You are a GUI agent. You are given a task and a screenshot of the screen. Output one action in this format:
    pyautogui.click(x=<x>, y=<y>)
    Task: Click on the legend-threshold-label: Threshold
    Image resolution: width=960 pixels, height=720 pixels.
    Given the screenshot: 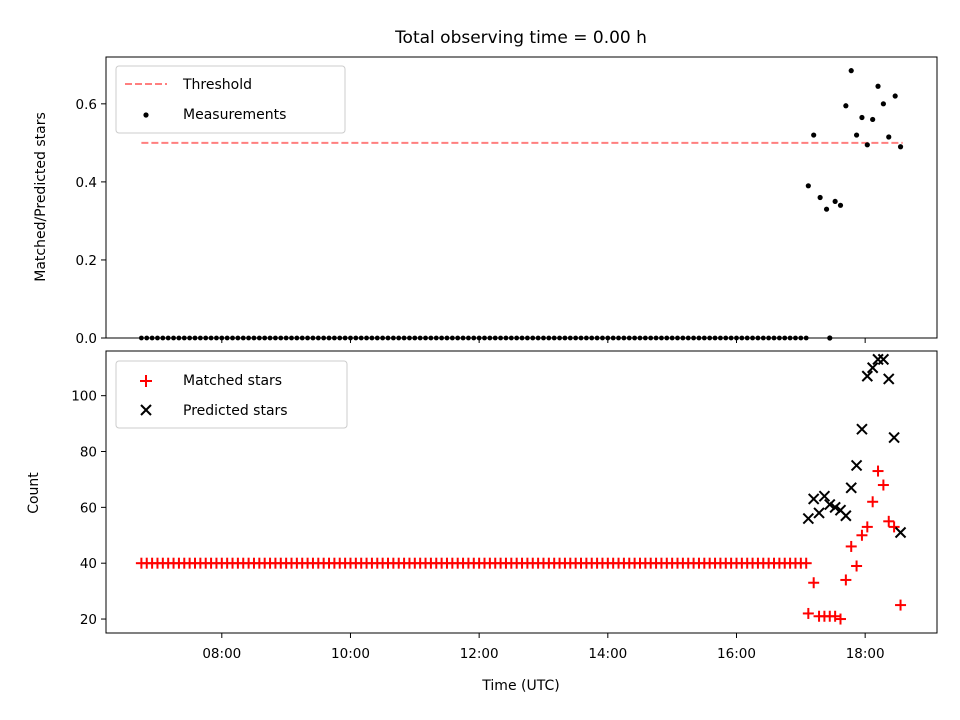 What is the action you would take?
    pyautogui.click(x=217, y=85)
    